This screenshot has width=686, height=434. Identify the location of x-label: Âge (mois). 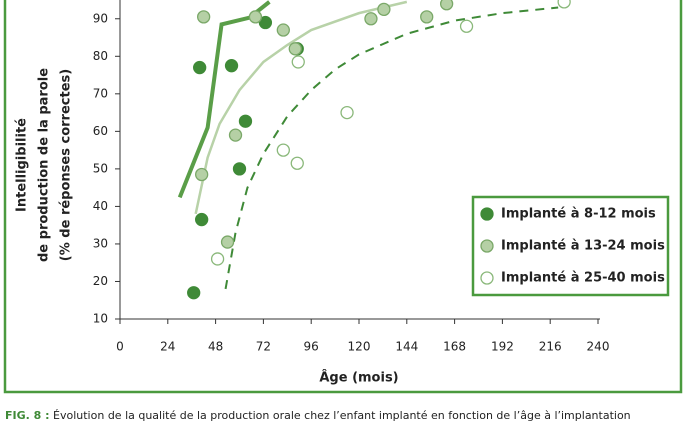
(358, 378).